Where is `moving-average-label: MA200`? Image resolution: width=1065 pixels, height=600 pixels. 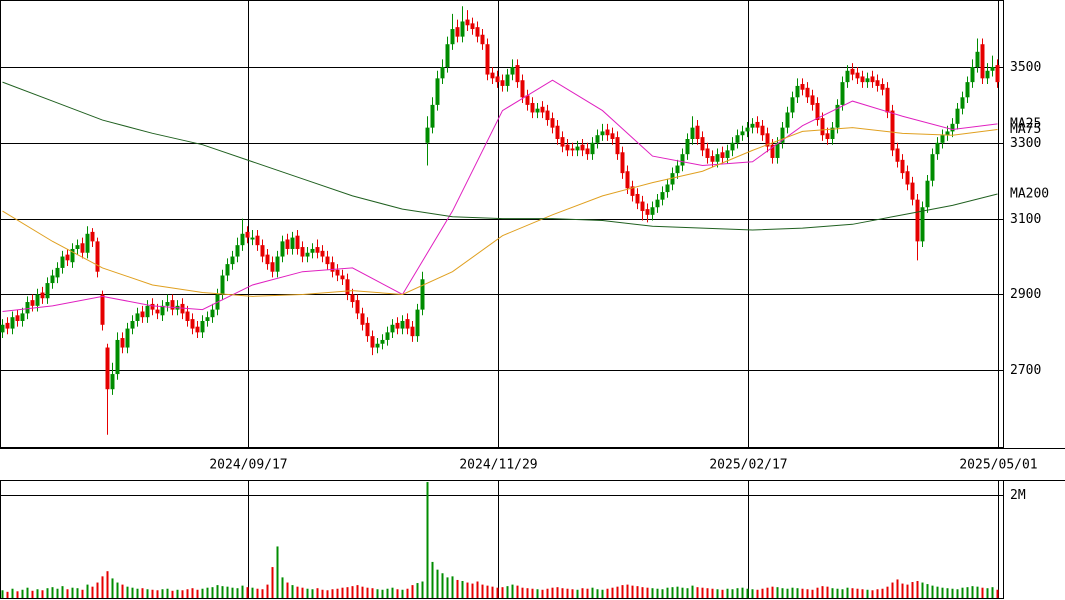 moving-average-label: MA200 is located at coordinates (1029, 193).